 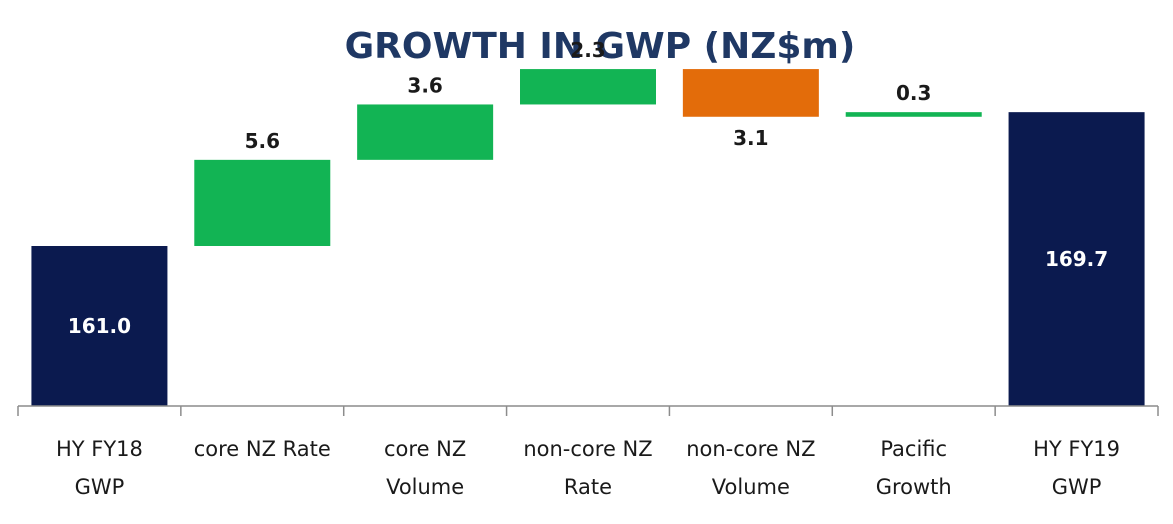 I want to click on category-label: non-core NZ Rate, so click(x=587, y=468).